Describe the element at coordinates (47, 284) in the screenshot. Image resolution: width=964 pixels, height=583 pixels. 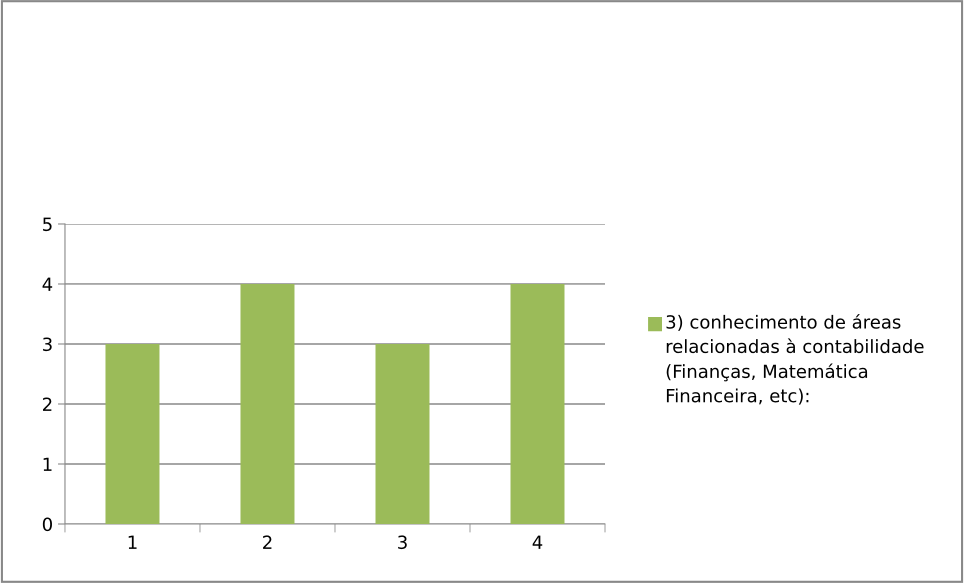
I see `y-tick-label: 4` at that location.